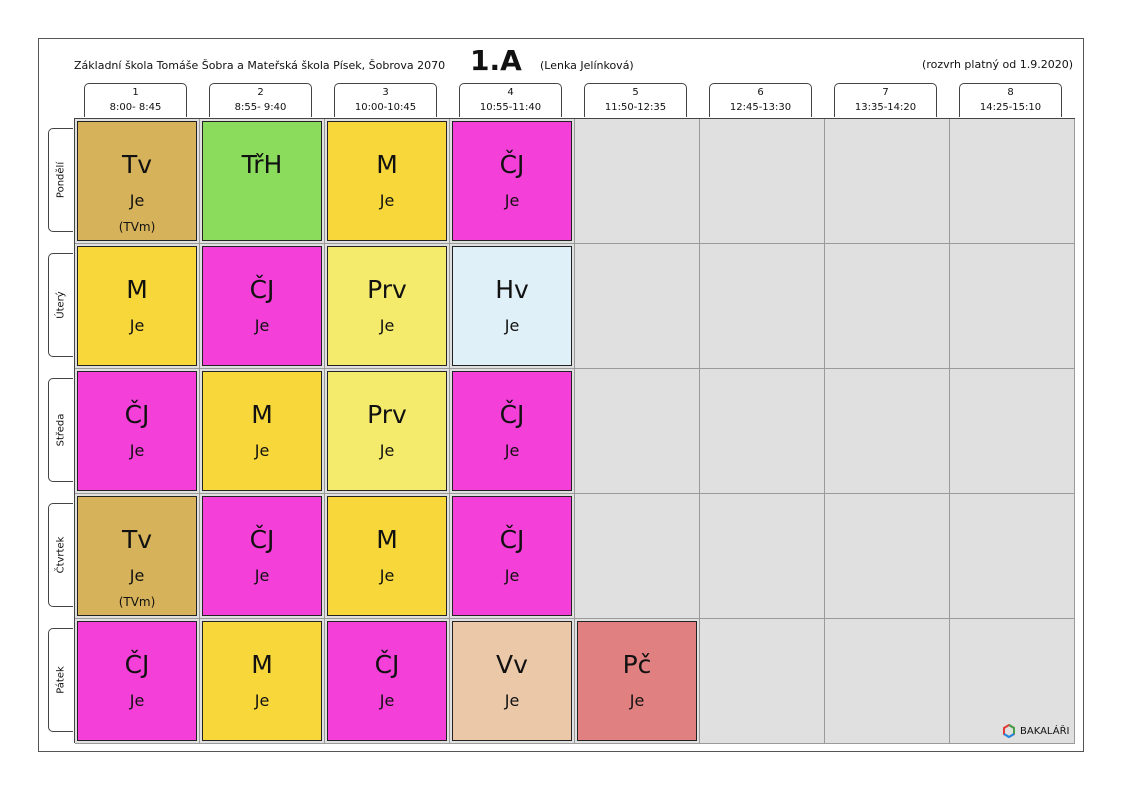 The height and width of the screenshot is (794, 1123). I want to click on lesson-cell: Hv Je, so click(512, 306).